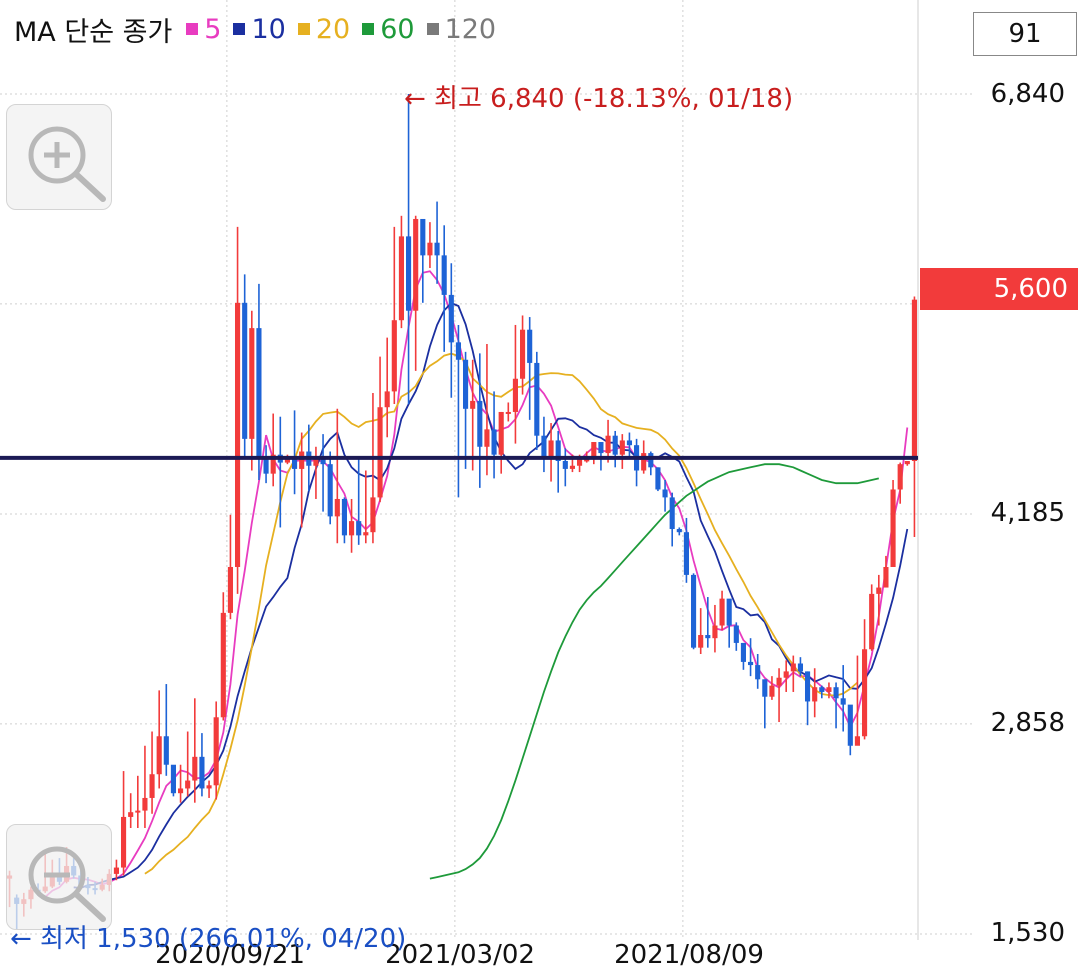  What do you see at coordinates (67, 884) in the screenshot?
I see `zoom-out-icon` at bounding box center [67, 884].